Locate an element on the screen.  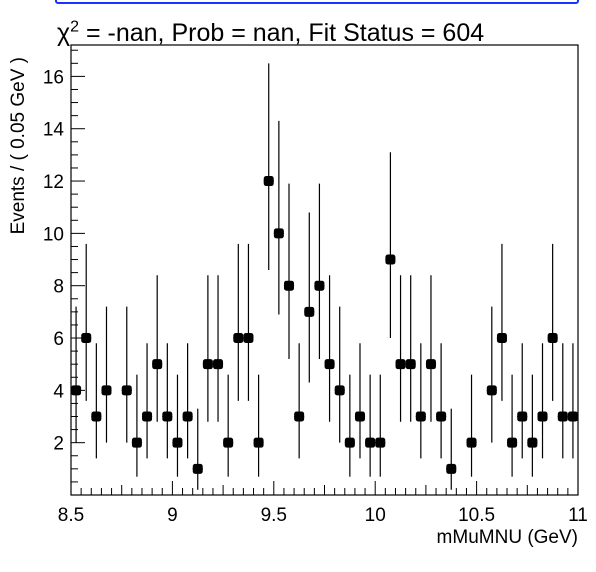
x-tick-label: 10 is located at coordinates (375, 515).